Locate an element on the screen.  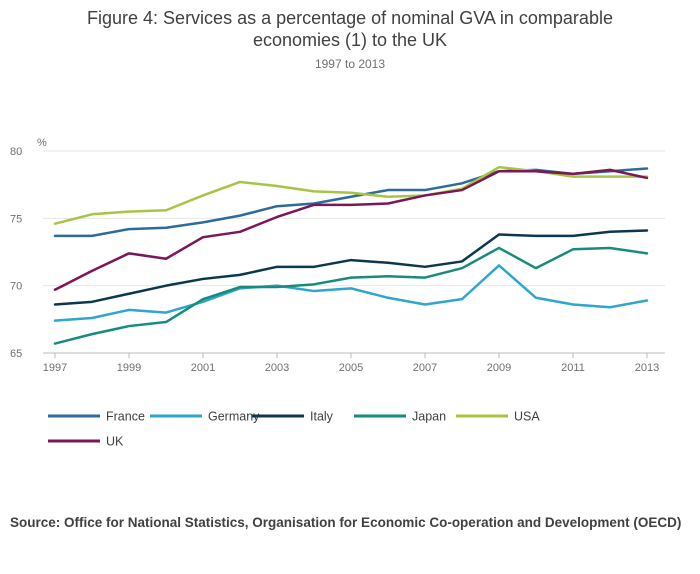
series-line-germany is located at coordinates (351, 293).